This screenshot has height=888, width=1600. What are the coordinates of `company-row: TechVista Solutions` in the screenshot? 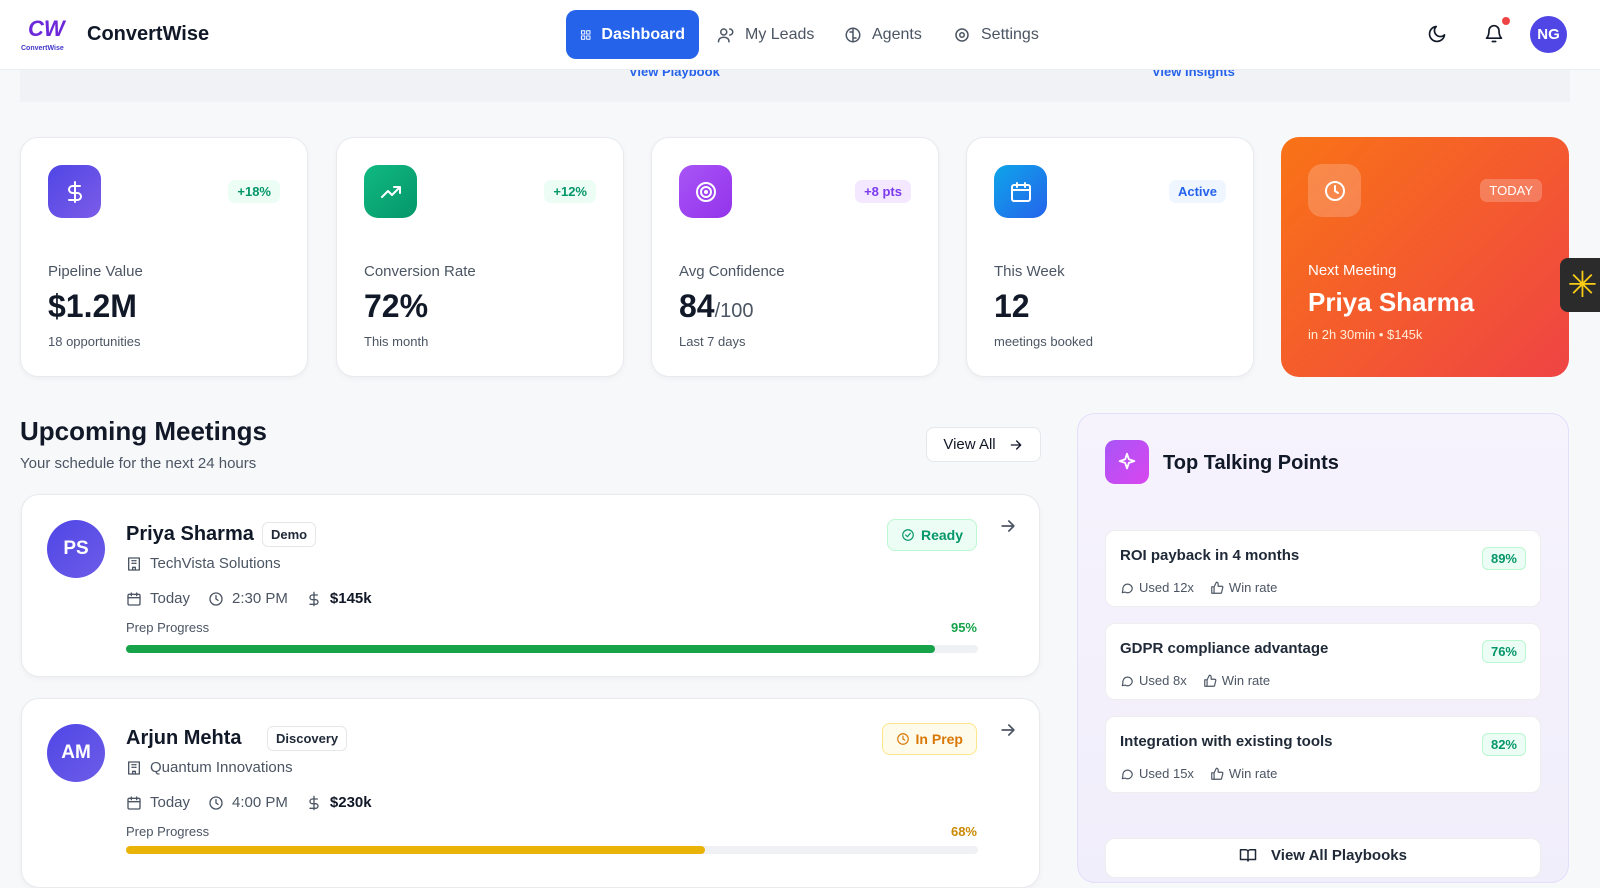 It's located at (203, 563).